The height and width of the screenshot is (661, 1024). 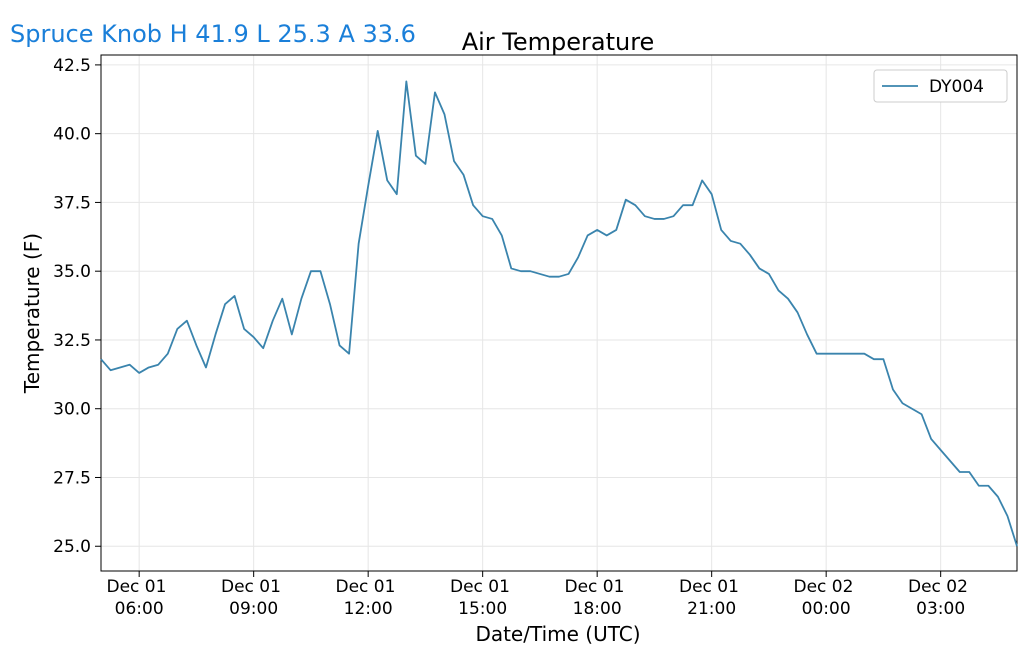 What do you see at coordinates (72, 66) in the screenshot?
I see `y-tick-label: 42.5` at bounding box center [72, 66].